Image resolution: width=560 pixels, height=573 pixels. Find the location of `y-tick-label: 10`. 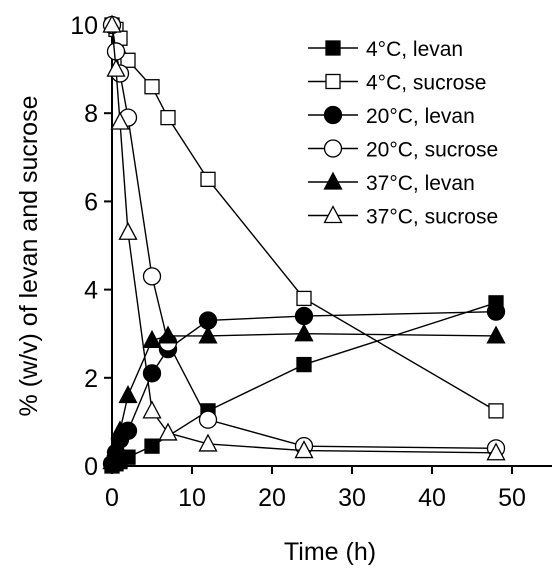

y-tick-label: 10 is located at coordinates (84, 26).